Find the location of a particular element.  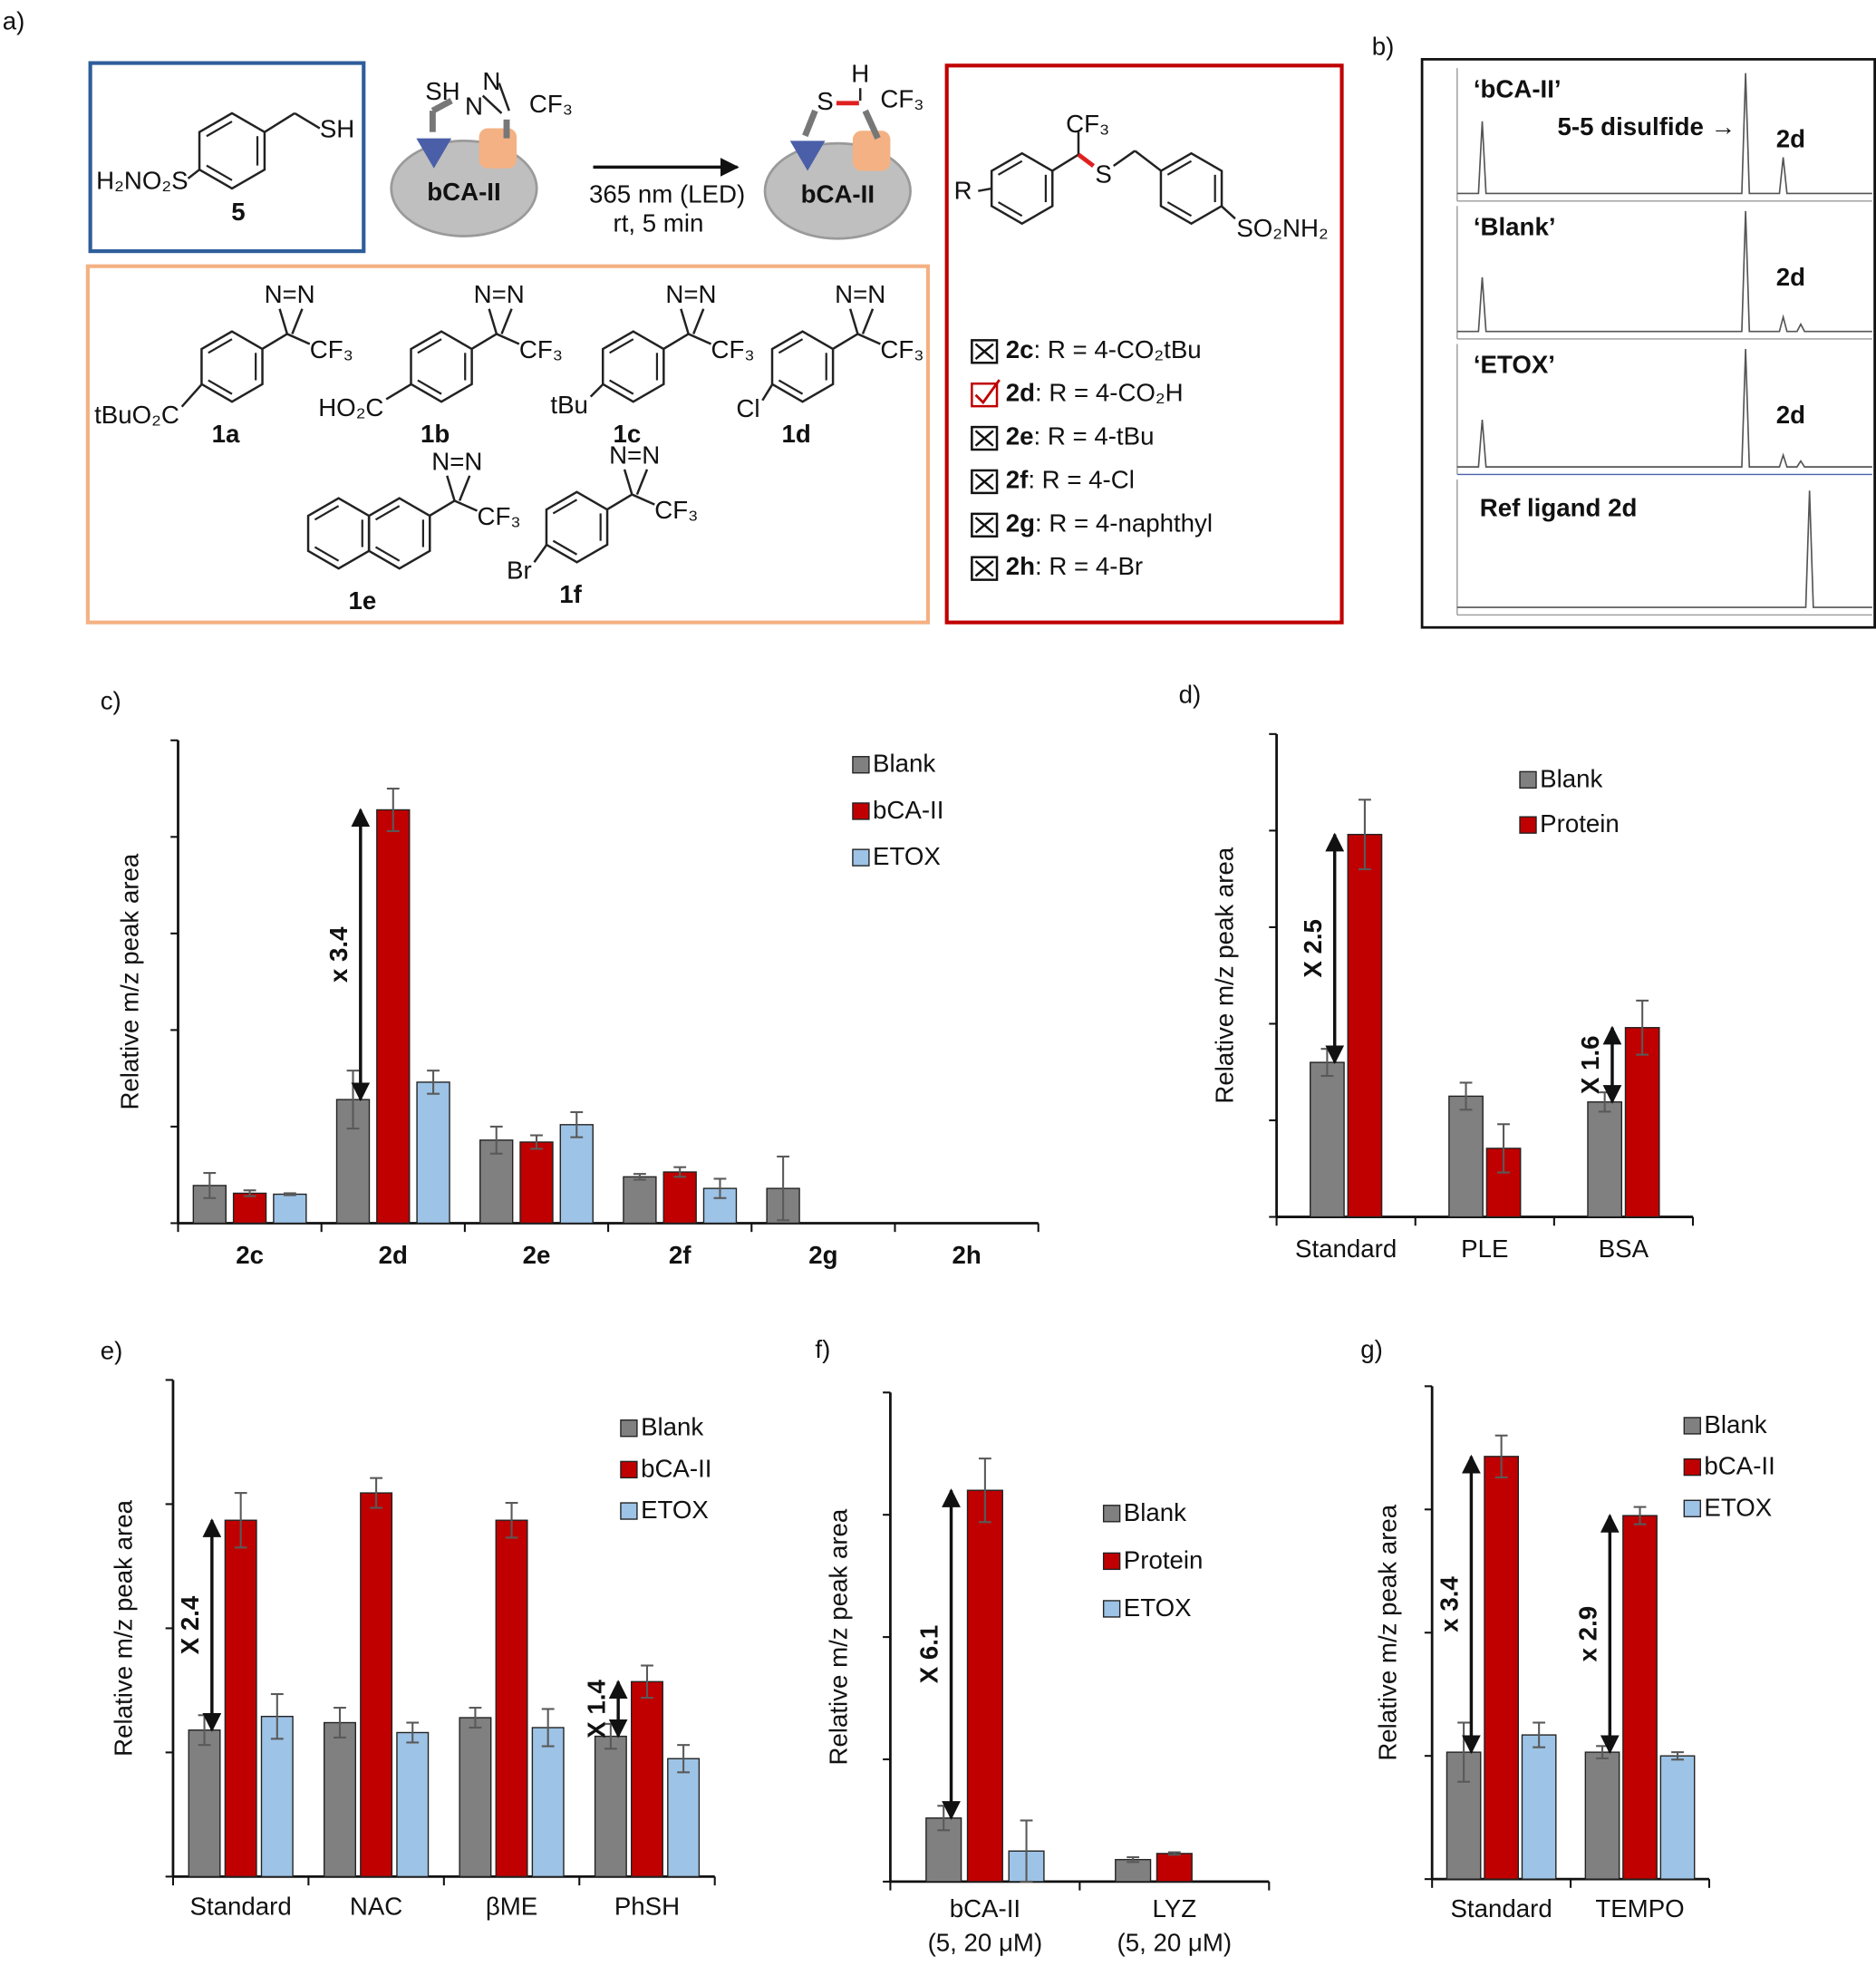

hit-id: 2c is located at coordinates (1020, 349).